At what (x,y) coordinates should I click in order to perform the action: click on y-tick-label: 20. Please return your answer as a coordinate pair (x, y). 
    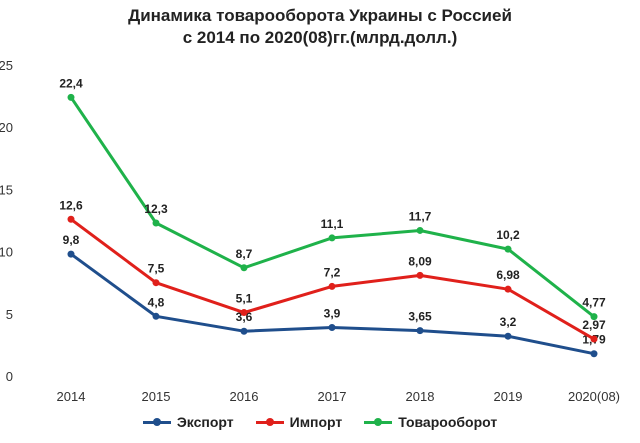
    Looking at the image, I should click on (6, 127).